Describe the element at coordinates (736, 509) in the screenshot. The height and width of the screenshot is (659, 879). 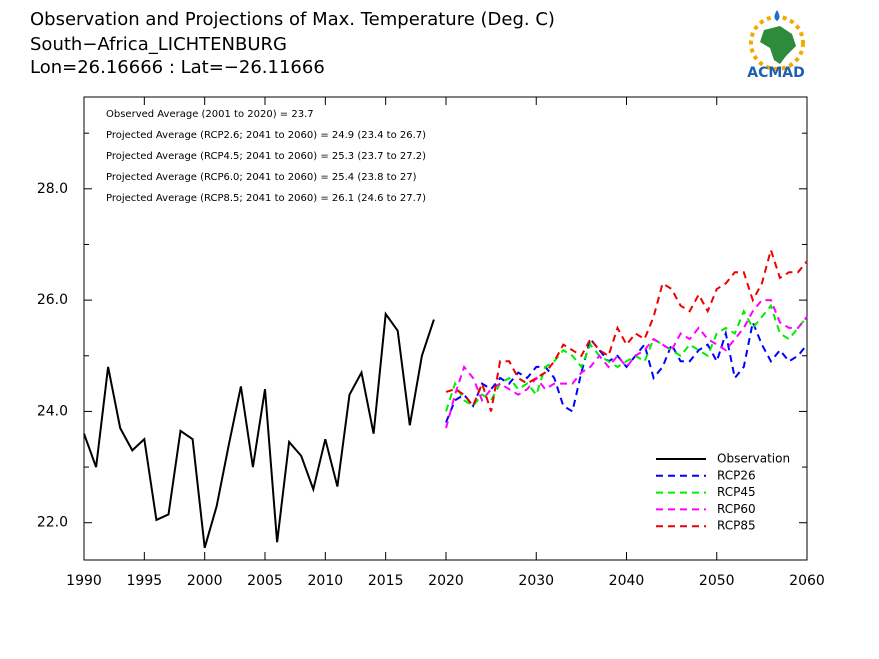
I see `legend-label: RCP60` at that location.